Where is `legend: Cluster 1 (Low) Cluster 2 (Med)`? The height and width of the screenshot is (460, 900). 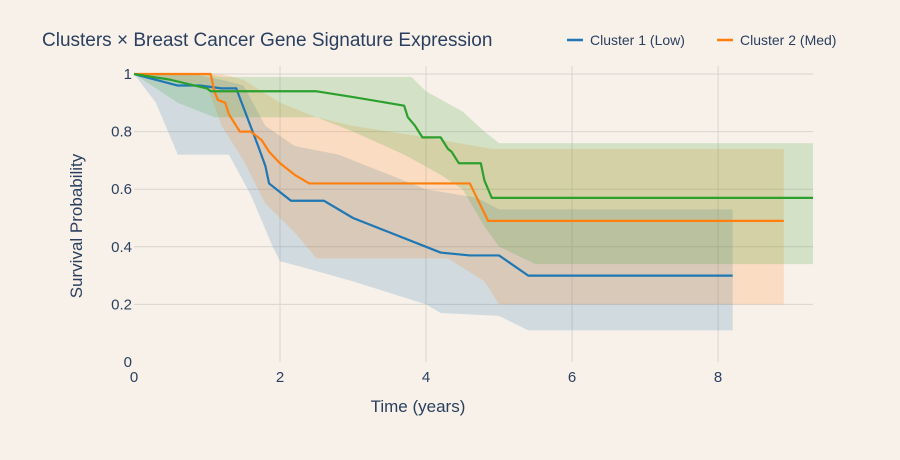
legend: Cluster 1 (Low) Cluster 2 (Med) is located at coordinates (701, 40).